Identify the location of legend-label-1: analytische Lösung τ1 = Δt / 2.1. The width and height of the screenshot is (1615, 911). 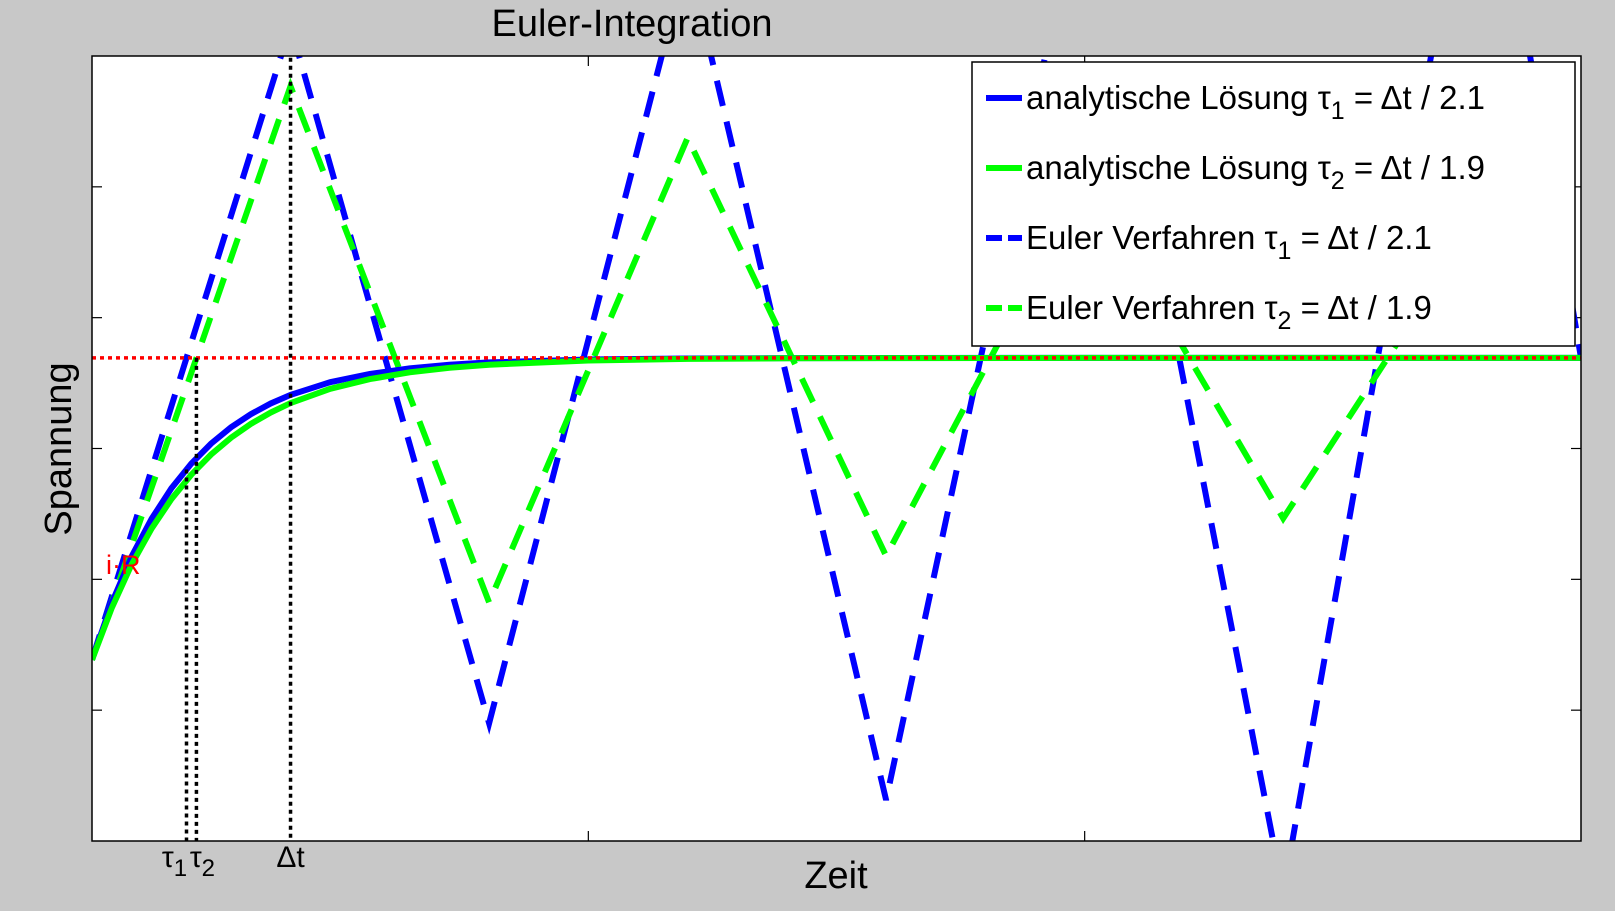
(1255, 102).